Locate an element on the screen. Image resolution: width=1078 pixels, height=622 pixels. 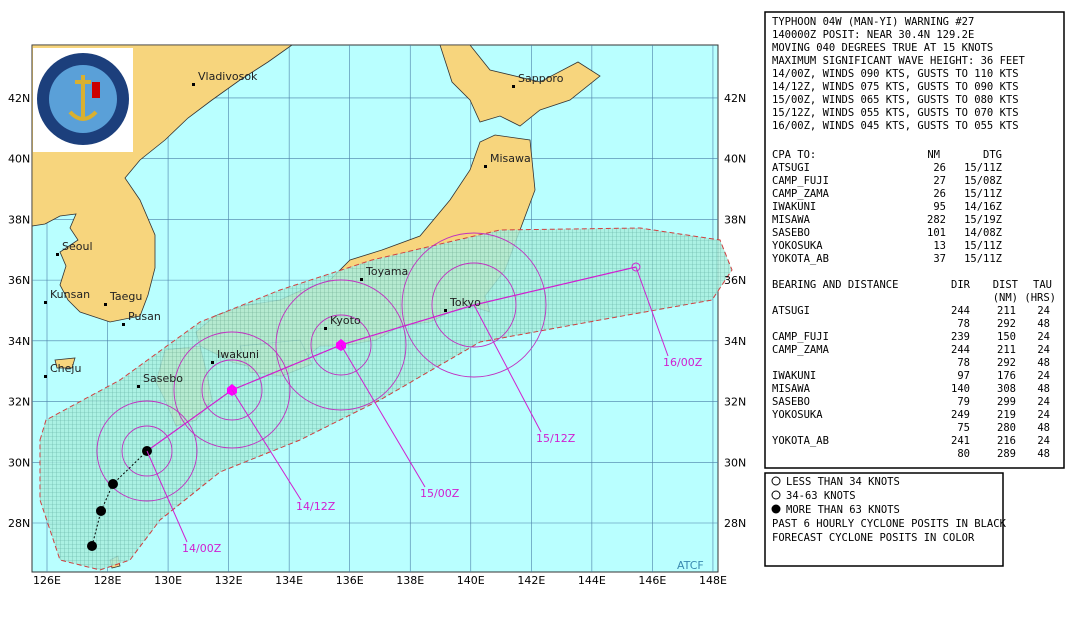
panel-text: 37 is located at coordinates (939, 259).